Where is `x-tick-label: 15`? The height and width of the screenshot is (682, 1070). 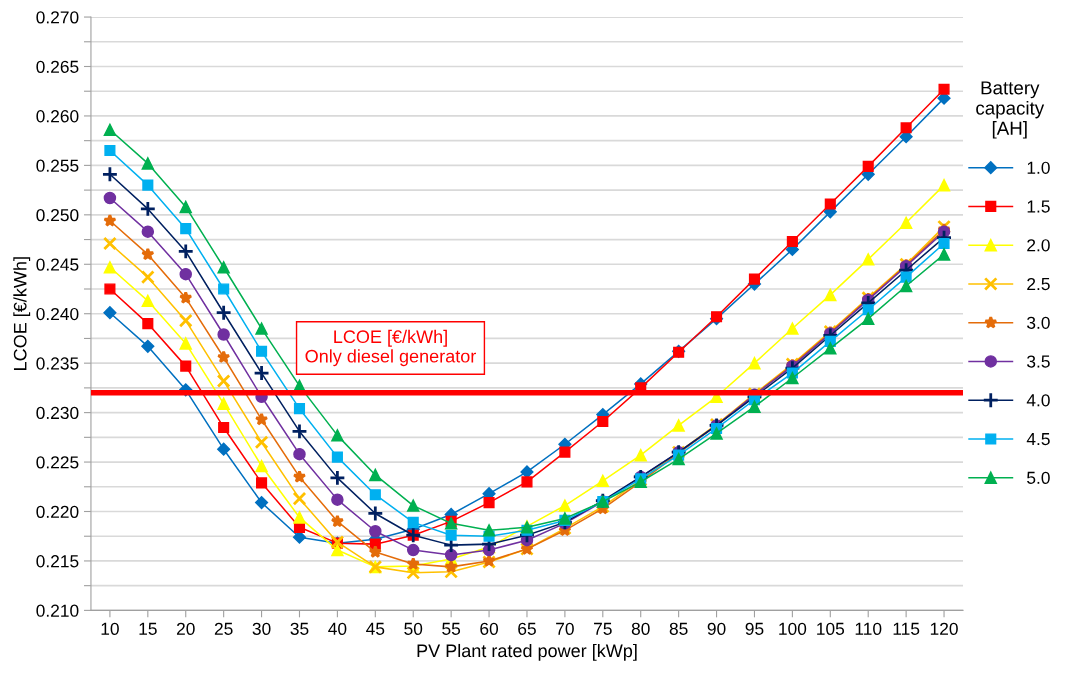
x-tick-label: 15 is located at coordinates (148, 628).